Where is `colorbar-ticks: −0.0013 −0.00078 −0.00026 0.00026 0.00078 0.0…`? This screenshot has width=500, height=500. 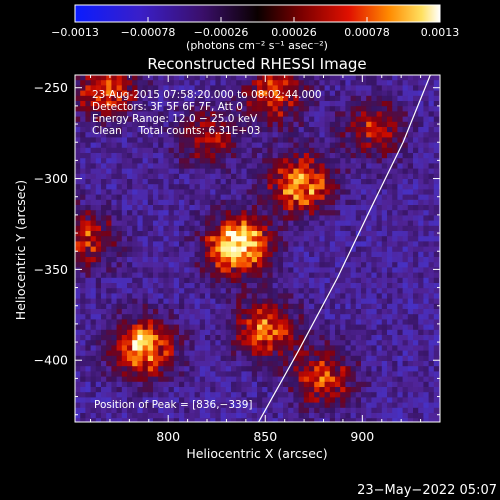
colorbar-ticks: −0.0013 −0.00078 −0.00026 0.00026 0.00078 0.0… is located at coordinates (255, 28).